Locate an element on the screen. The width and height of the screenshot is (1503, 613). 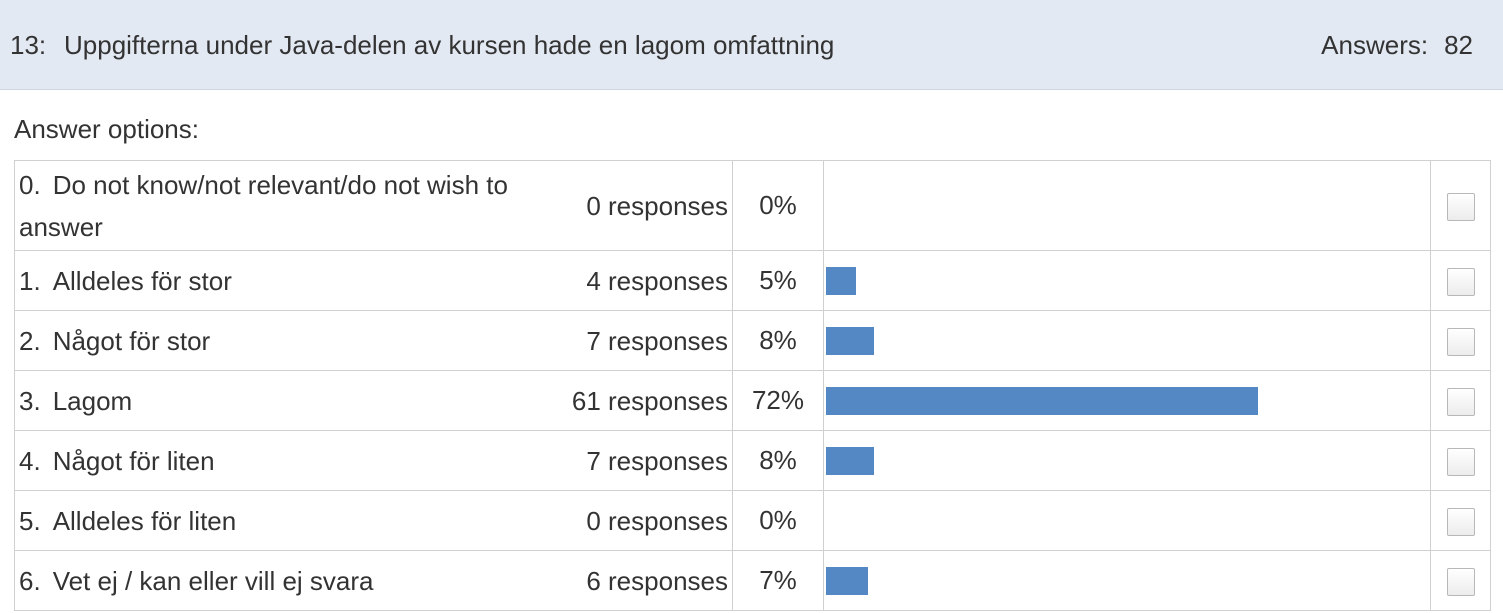
option-responses: 4 responses is located at coordinates (657, 280).